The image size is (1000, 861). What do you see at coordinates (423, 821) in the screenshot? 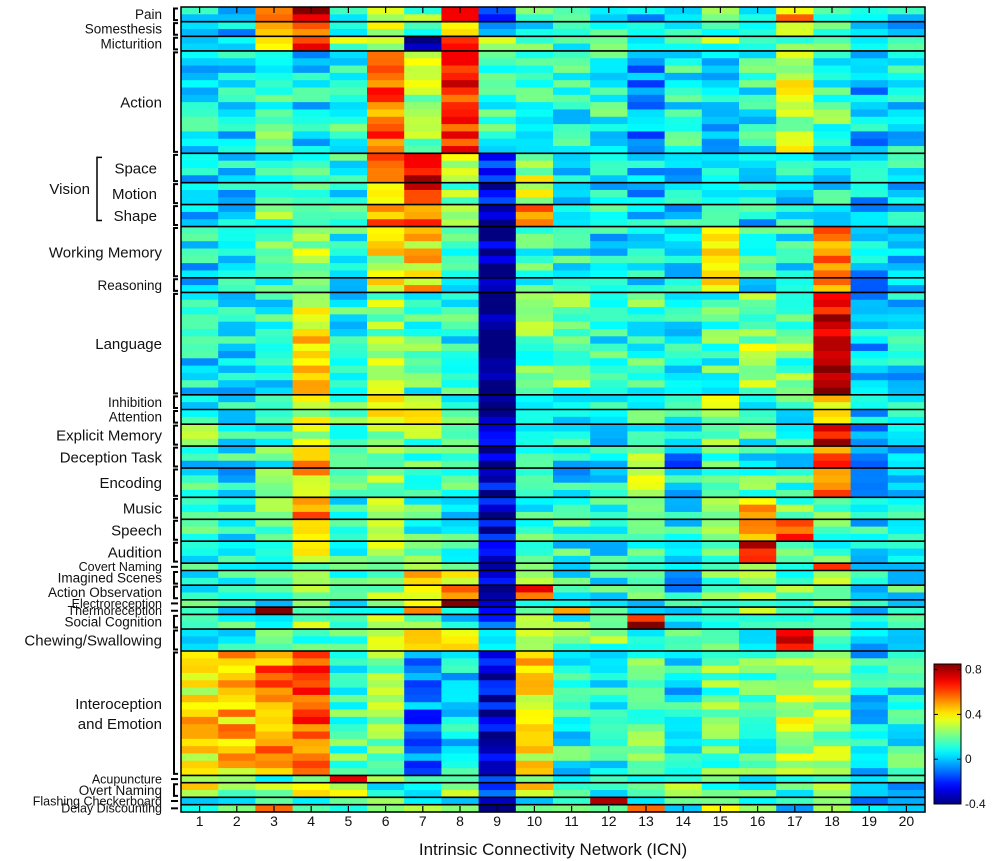
I see `x-tick-label: 7` at bounding box center [423, 821].